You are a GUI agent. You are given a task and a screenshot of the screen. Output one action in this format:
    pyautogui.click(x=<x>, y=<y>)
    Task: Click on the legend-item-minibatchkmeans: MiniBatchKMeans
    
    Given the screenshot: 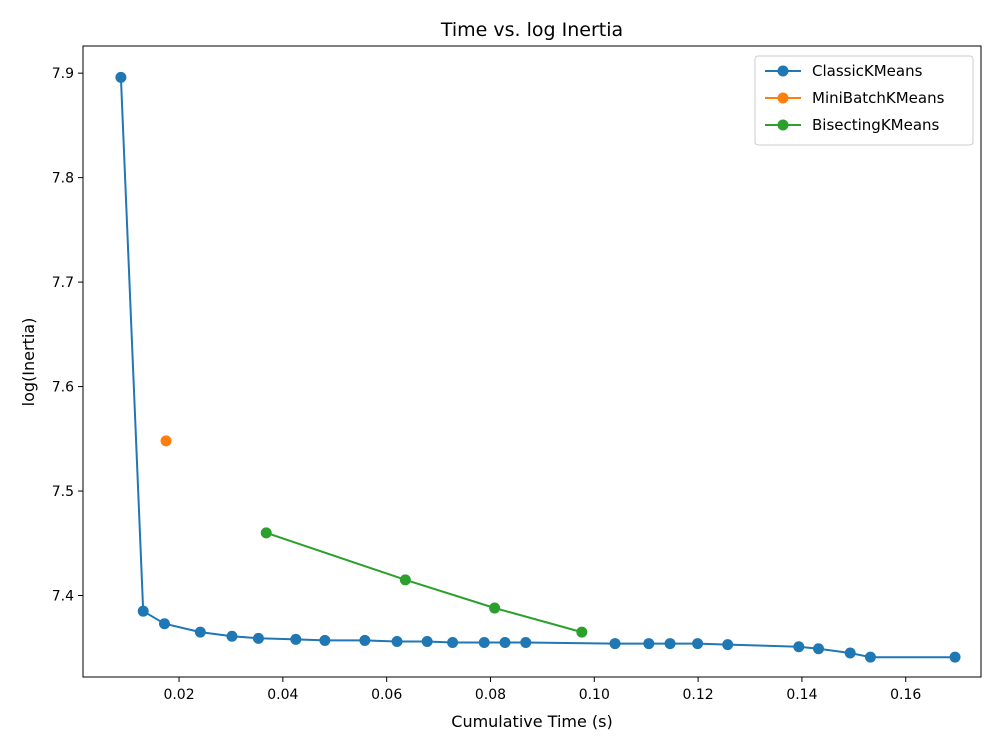 What is the action you would take?
    pyautogui.click(x=855, y=98)
    